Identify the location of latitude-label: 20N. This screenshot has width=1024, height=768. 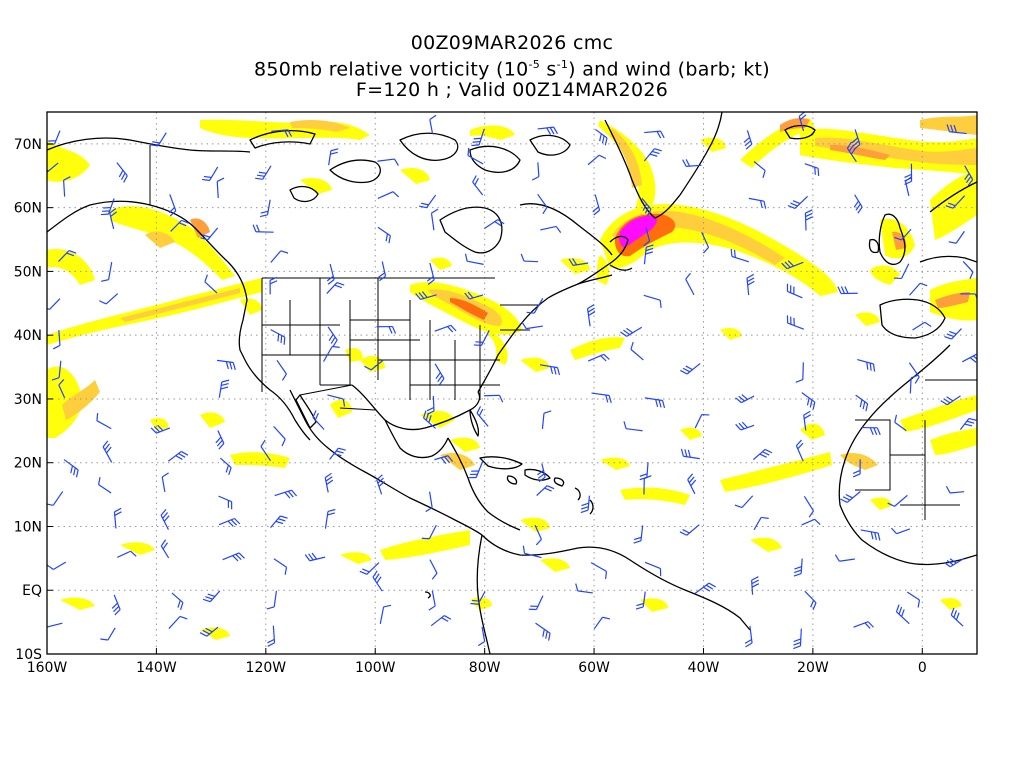
(28, 464).